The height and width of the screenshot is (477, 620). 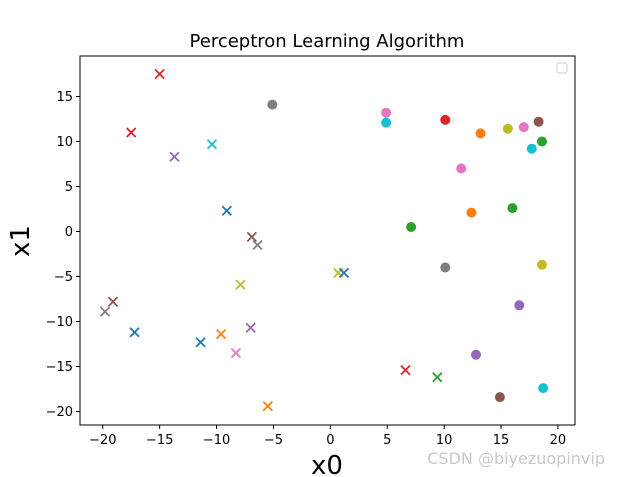 What do you see at coordinates (159, 440) in the screenshot?
I see `x-tick-label: −15` at bounding box center [159, 440].